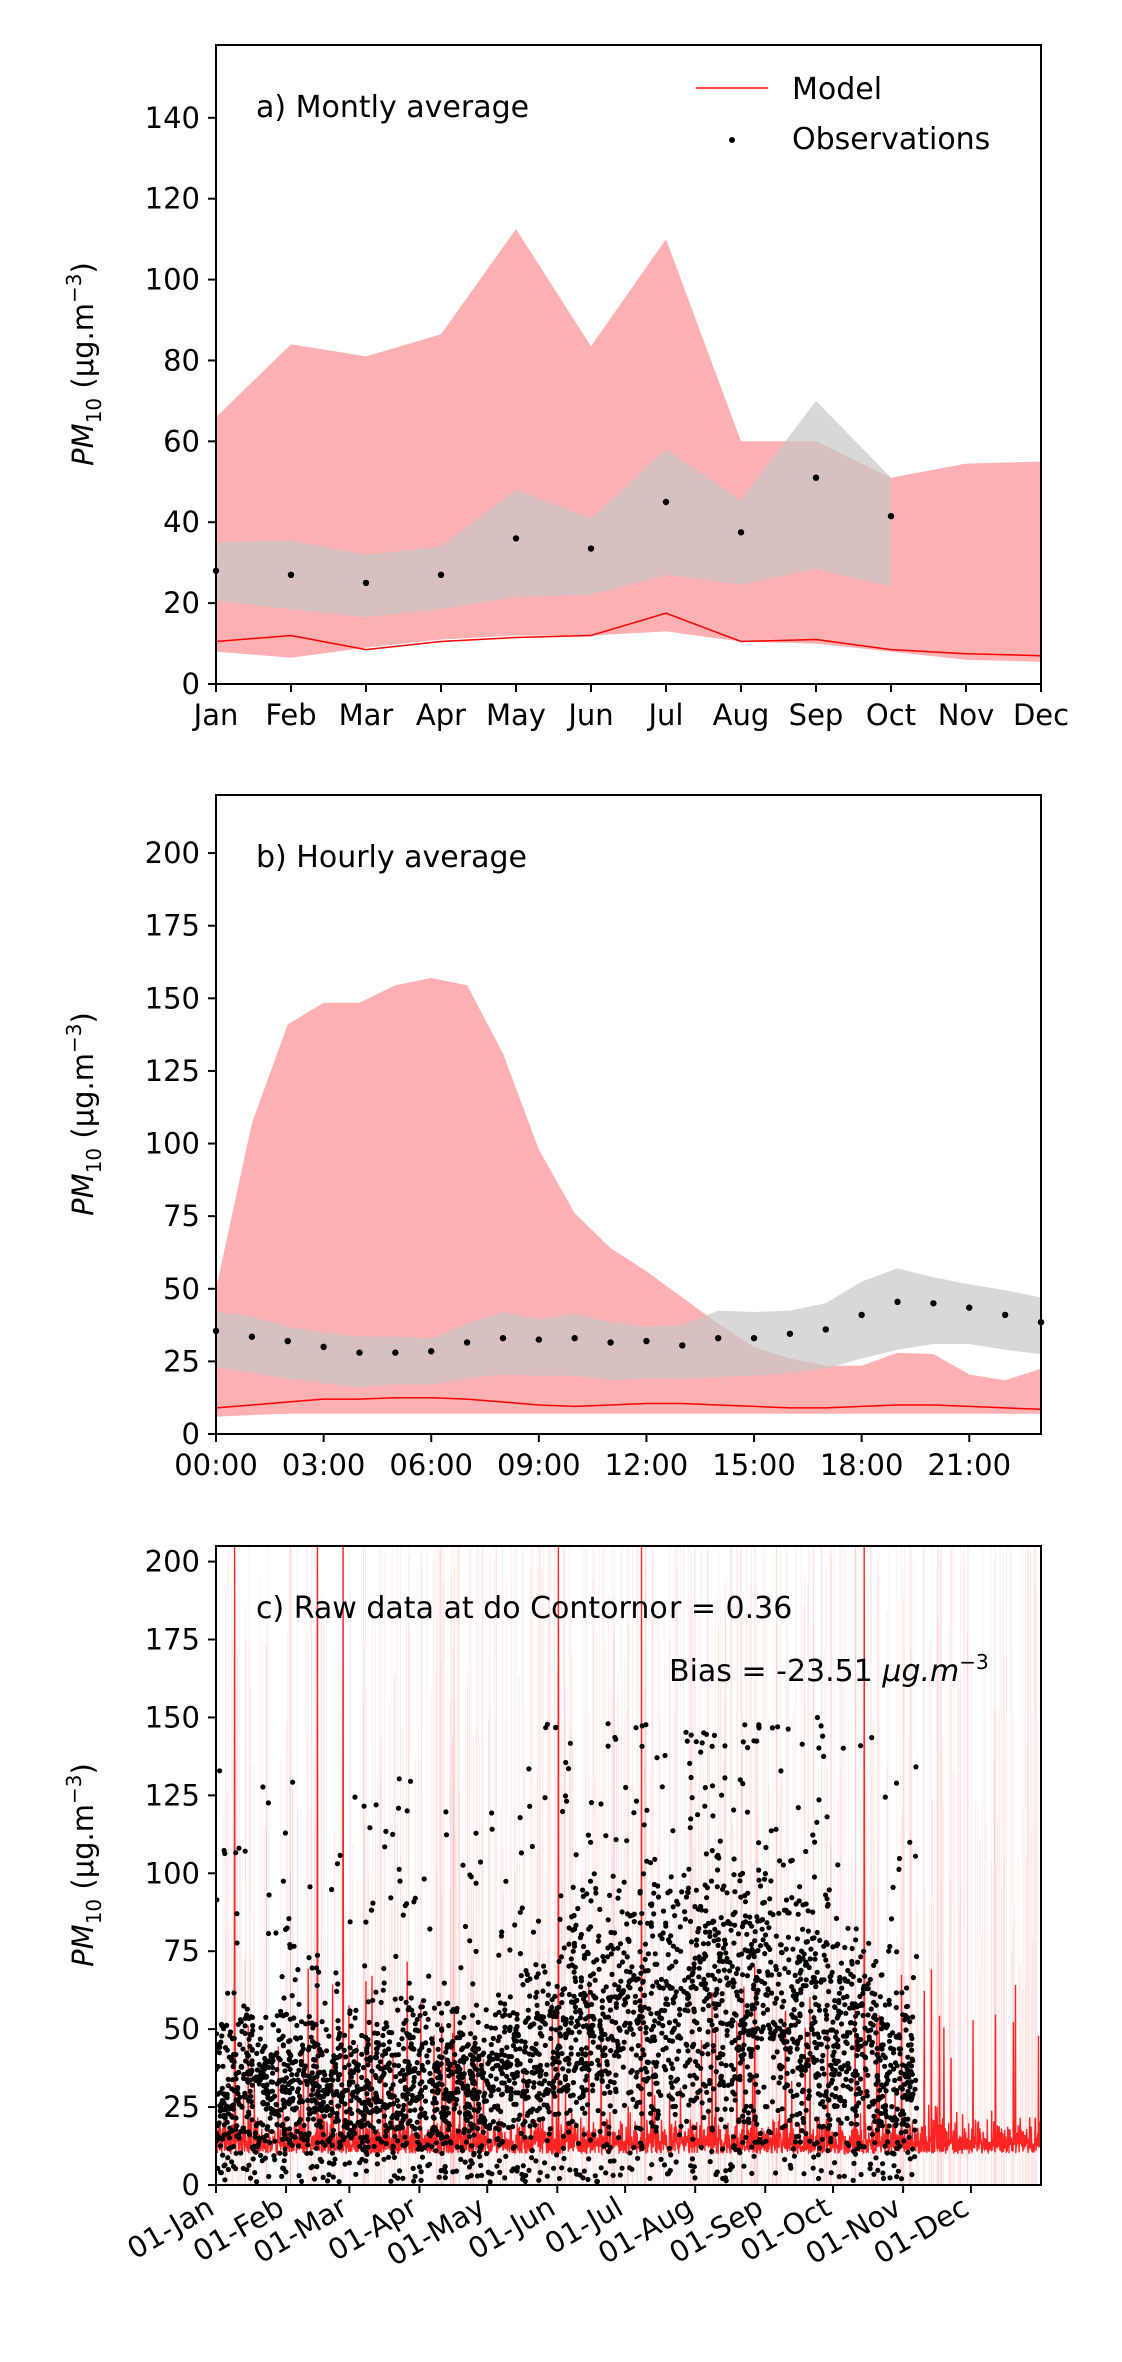  What do you see at coordinates (172, 199) in the screenshot?
I see `y-tick-label: 120` at bounding box center [172, 199].